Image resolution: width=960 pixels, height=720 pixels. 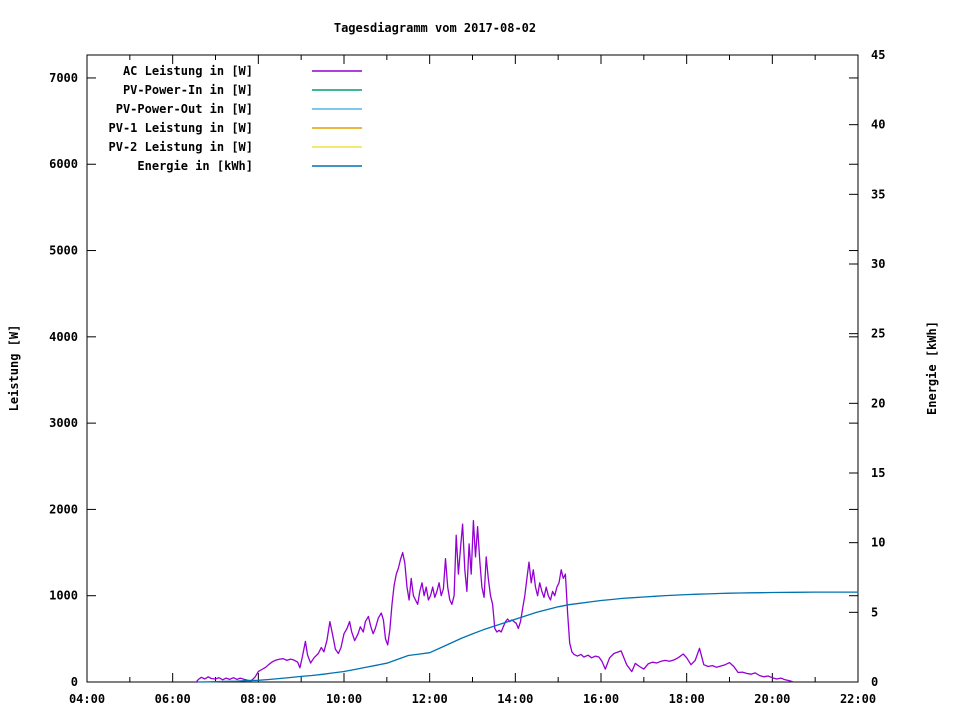 I want to click on y1-tick-label: 7000, so click(x=63, y=78).